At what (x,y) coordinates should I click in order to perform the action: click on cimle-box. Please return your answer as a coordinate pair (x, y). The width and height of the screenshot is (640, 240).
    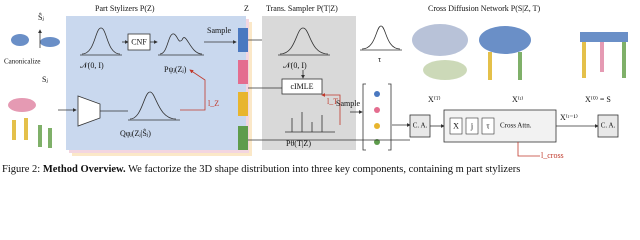
    Looking at the image, I should click on (302, 86).